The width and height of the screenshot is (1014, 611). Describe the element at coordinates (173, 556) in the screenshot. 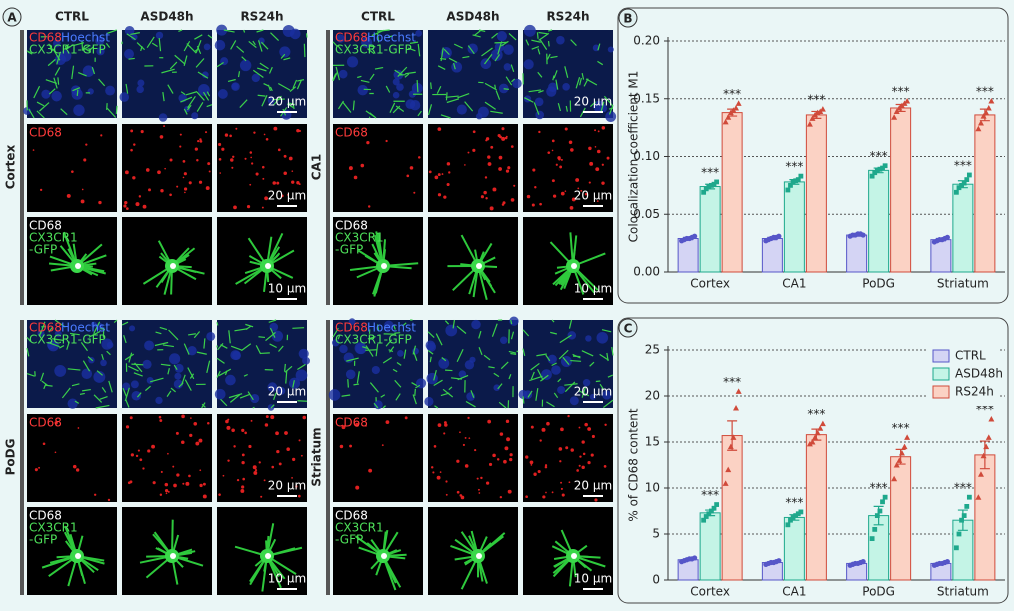

I see `cd68-core` at that location.